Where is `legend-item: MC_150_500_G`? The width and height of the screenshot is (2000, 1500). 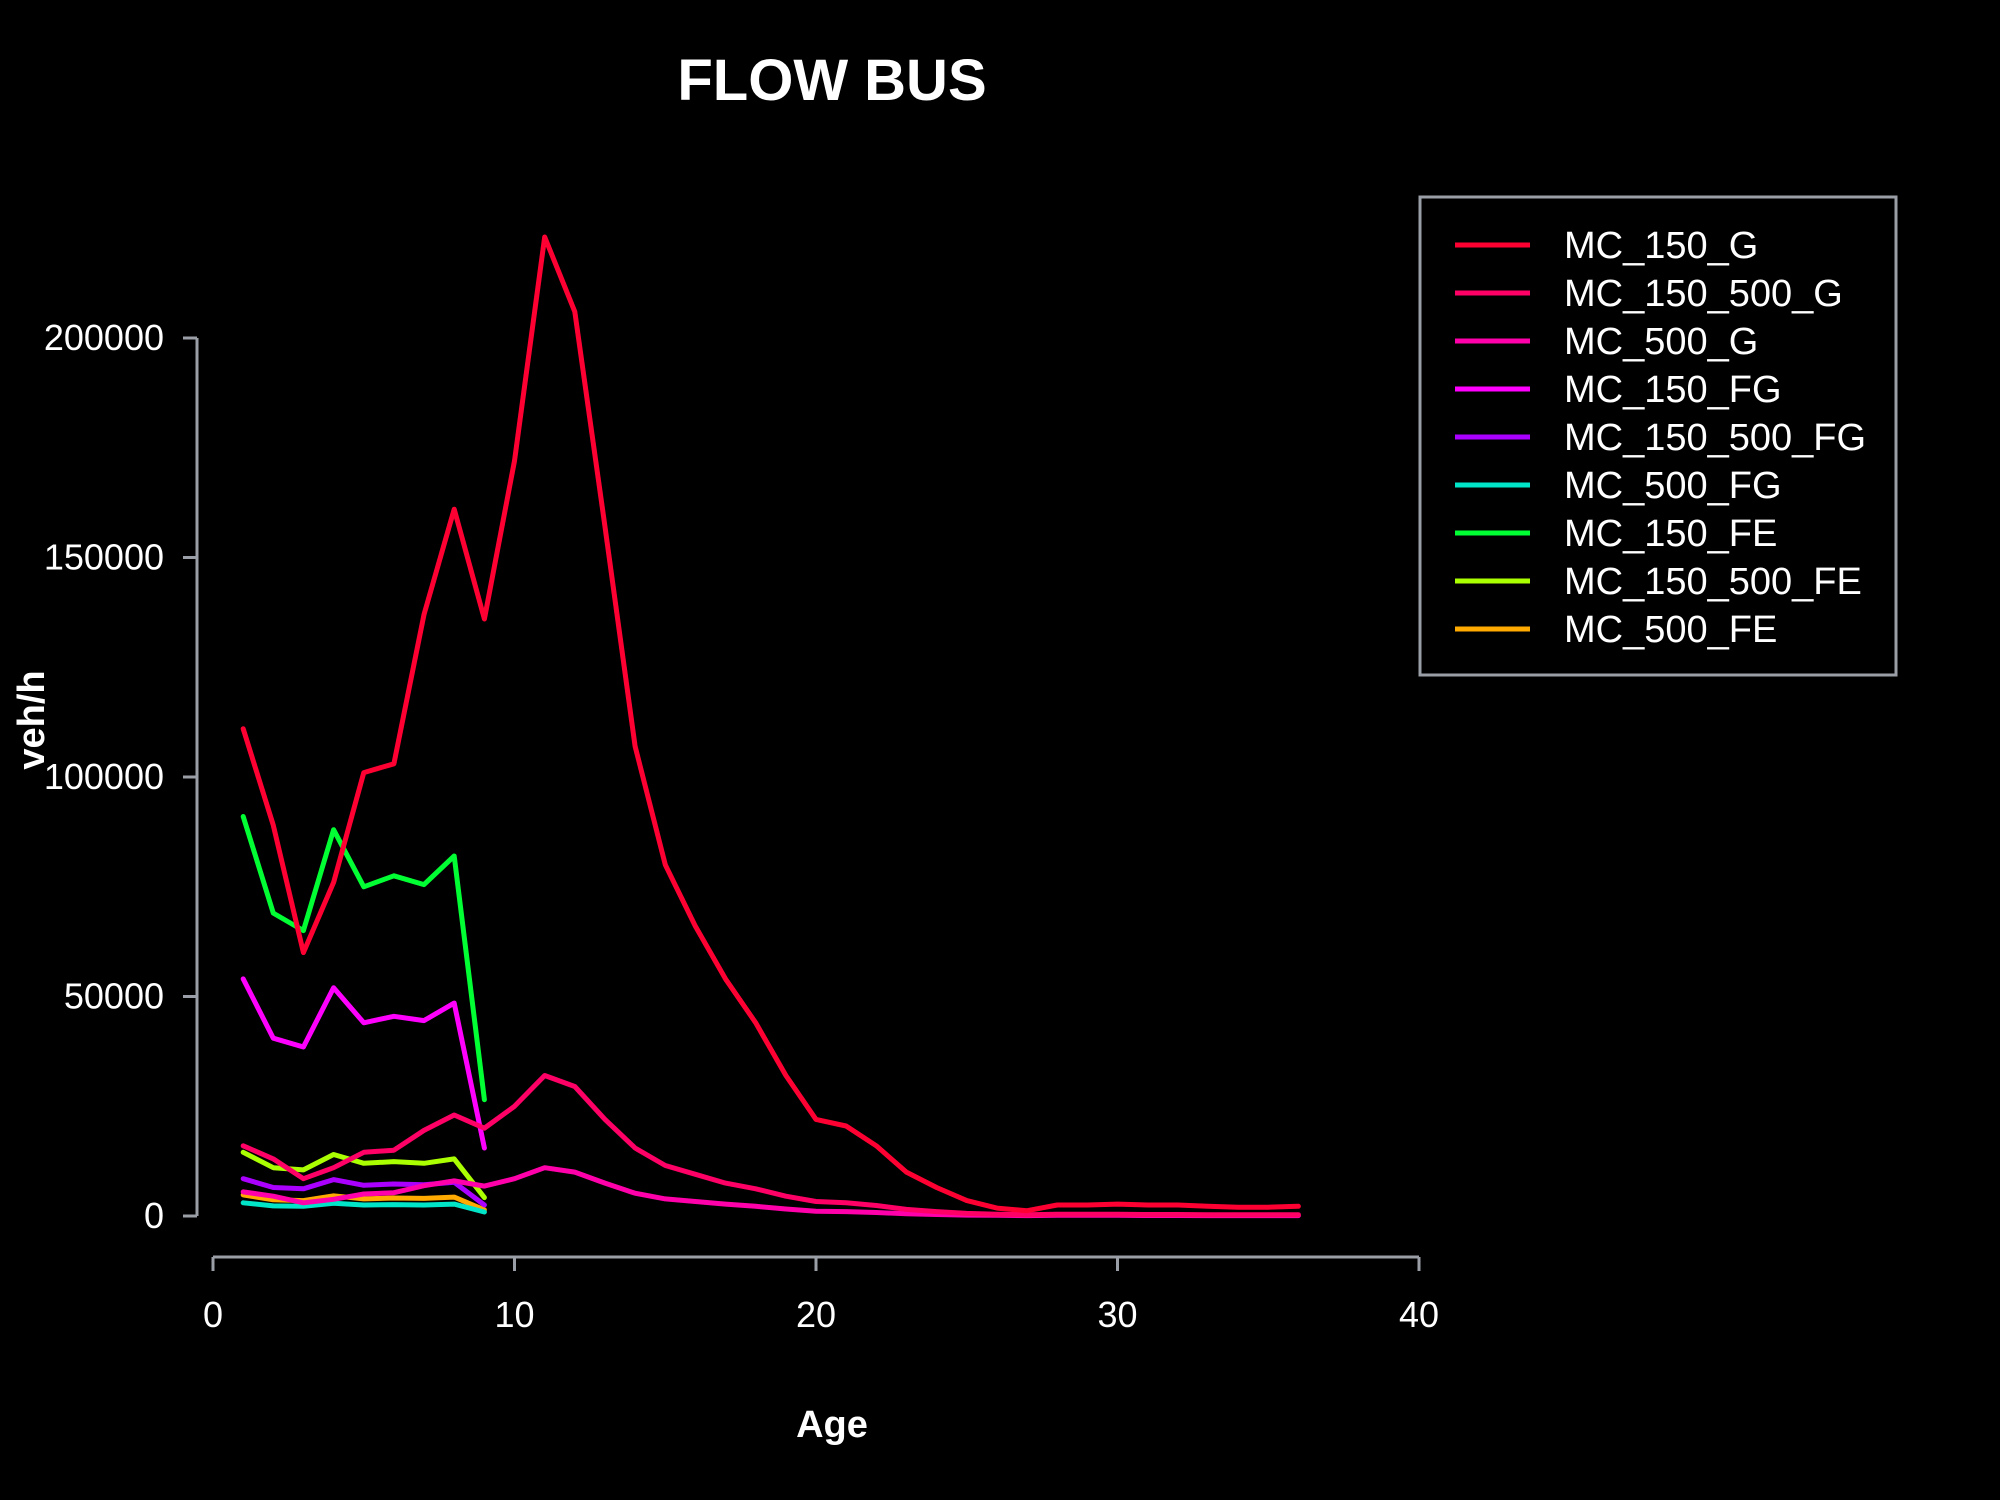
legend-item: MC_150_500_G is located at coordinates (1649, 294).